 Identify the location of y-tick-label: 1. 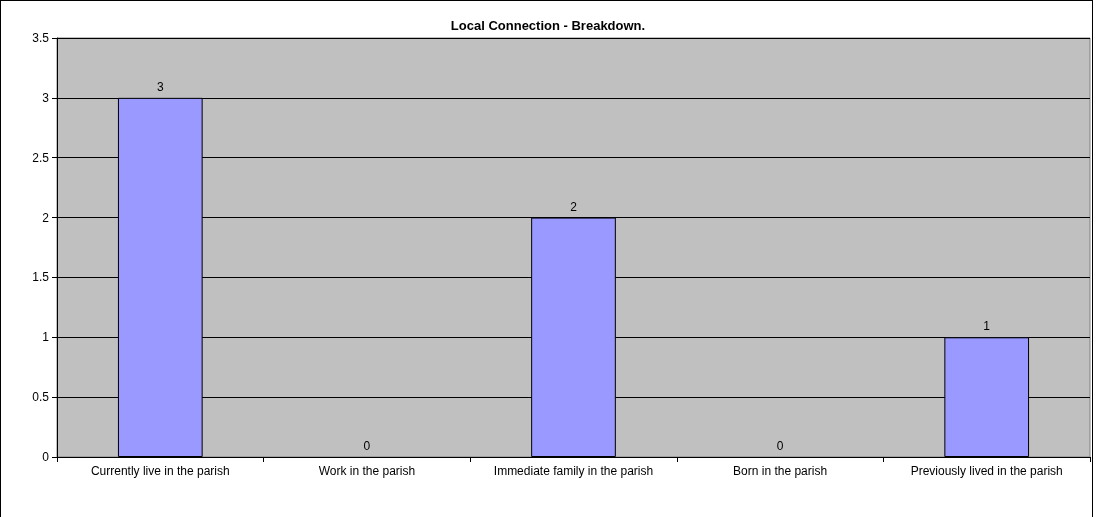
(46, 337).